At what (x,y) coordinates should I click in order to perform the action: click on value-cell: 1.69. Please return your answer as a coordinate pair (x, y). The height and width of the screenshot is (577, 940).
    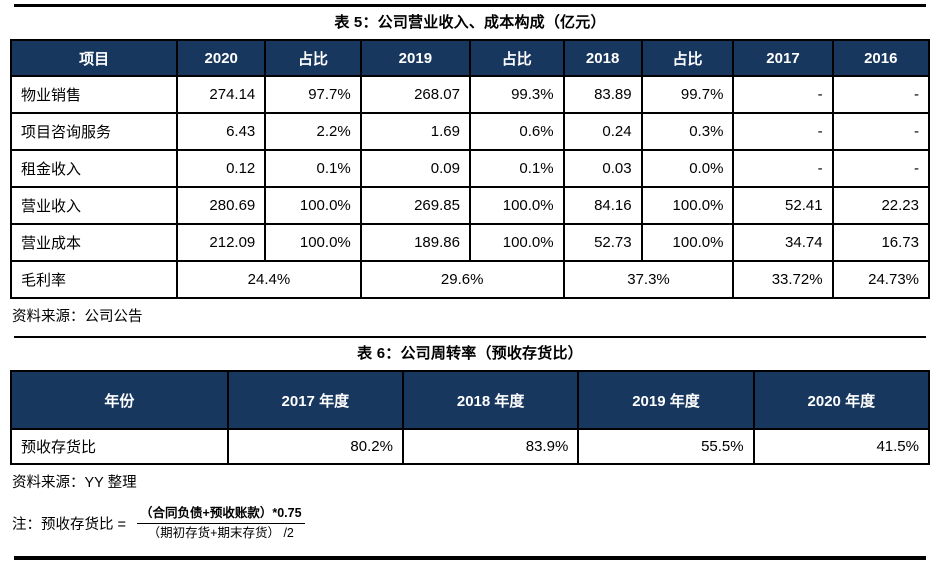
    Looking at the image, I should click on (415, 131).